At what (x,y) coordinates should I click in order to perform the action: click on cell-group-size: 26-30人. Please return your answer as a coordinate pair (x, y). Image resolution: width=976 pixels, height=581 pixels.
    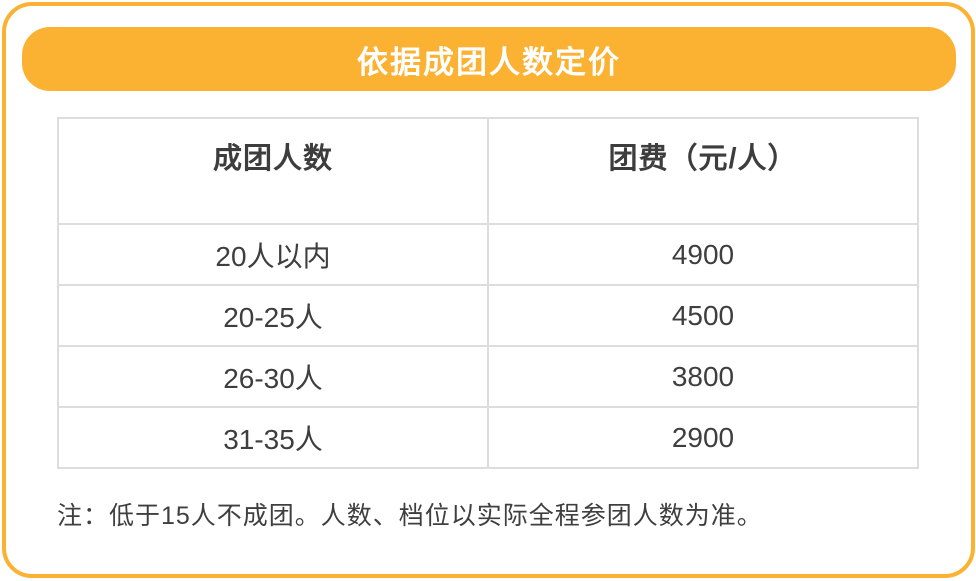
    Looking at the image, I should click on (273, 376).